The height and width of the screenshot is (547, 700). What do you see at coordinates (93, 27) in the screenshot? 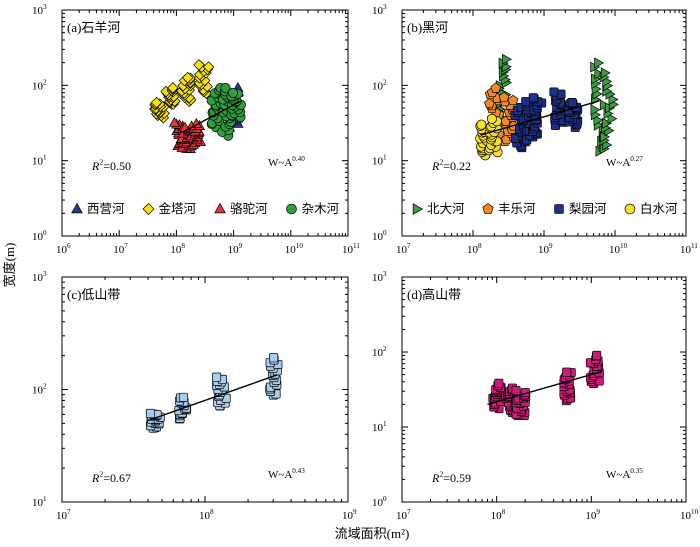
I see `panel-title: (a)石羊河` at bounding box center [93, 27].